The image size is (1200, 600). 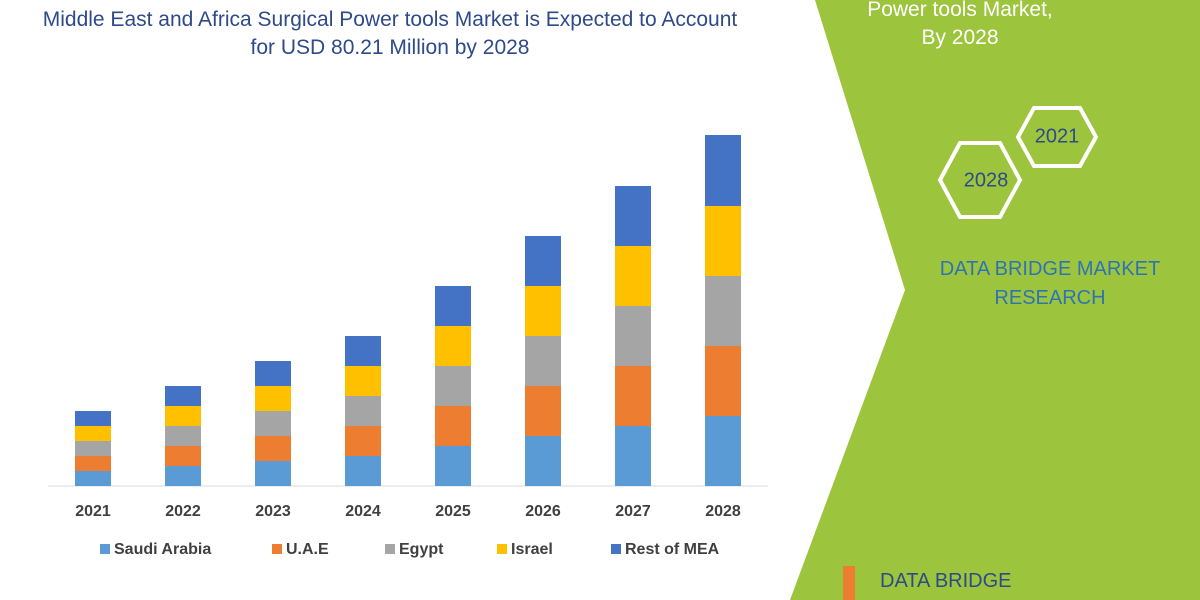 What do you see at coordinates (1050, 283) in the screenshot?
I see `brand-text: DATA BRIDGE MARKET RESEARCH` at bounding box center [1050, 283].